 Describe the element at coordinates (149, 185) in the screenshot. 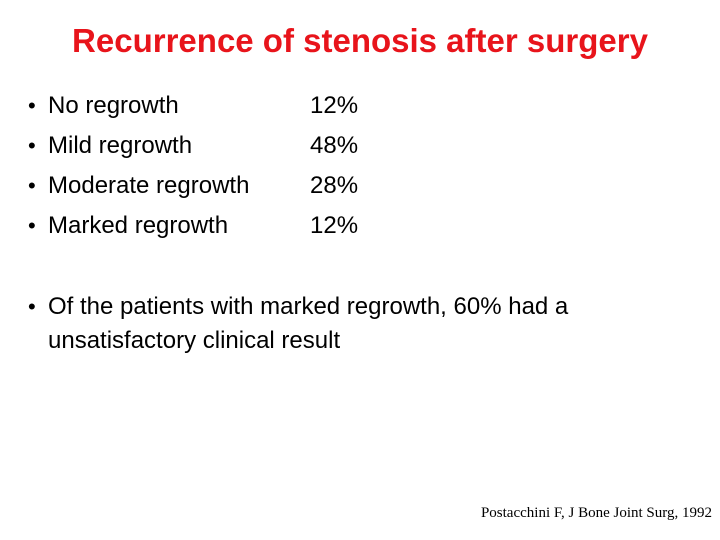

I see `item-label: Moderate regrowth` at that location.